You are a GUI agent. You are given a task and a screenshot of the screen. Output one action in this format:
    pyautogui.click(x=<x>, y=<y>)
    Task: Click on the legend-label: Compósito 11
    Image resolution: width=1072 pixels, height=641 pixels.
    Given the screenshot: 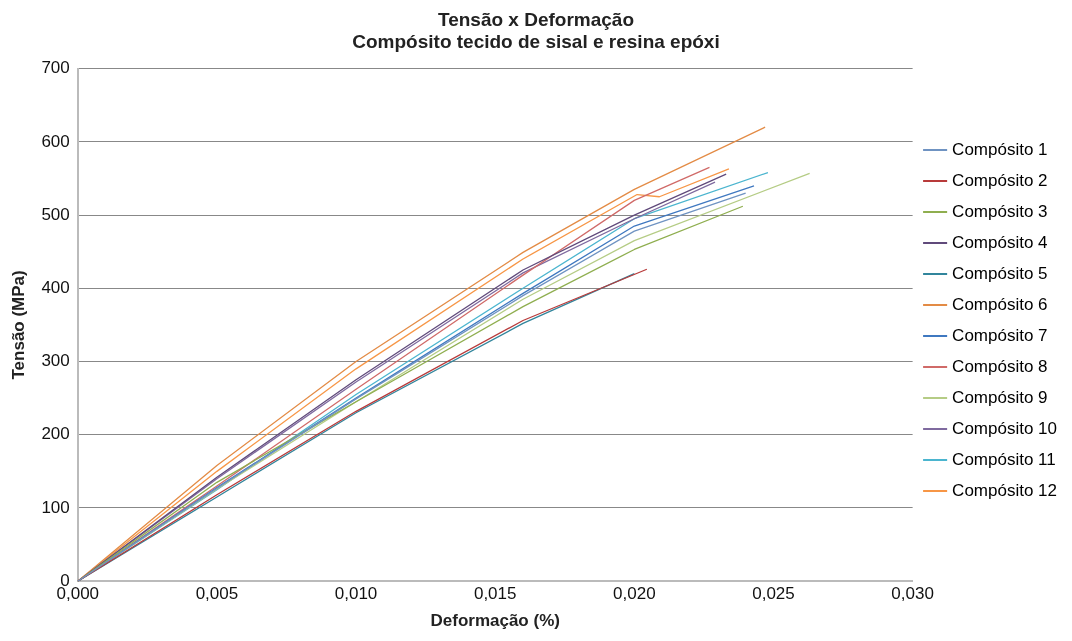 What is the action you would take?
    pyautogui.click(x=1004, y=459)
    